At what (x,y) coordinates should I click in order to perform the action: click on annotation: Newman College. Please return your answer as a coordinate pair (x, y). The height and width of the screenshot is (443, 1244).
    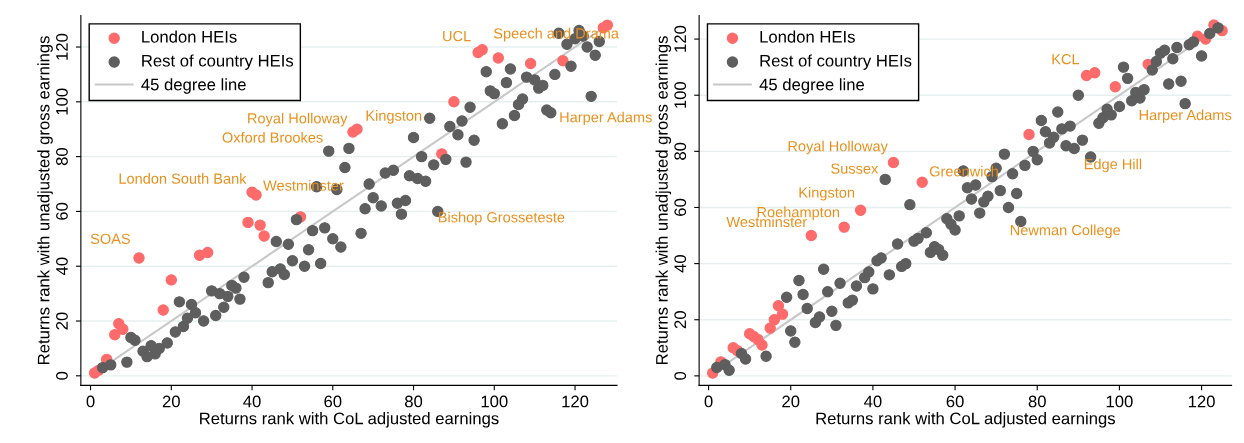
    Looking at the image, I should click on (1065, 231).